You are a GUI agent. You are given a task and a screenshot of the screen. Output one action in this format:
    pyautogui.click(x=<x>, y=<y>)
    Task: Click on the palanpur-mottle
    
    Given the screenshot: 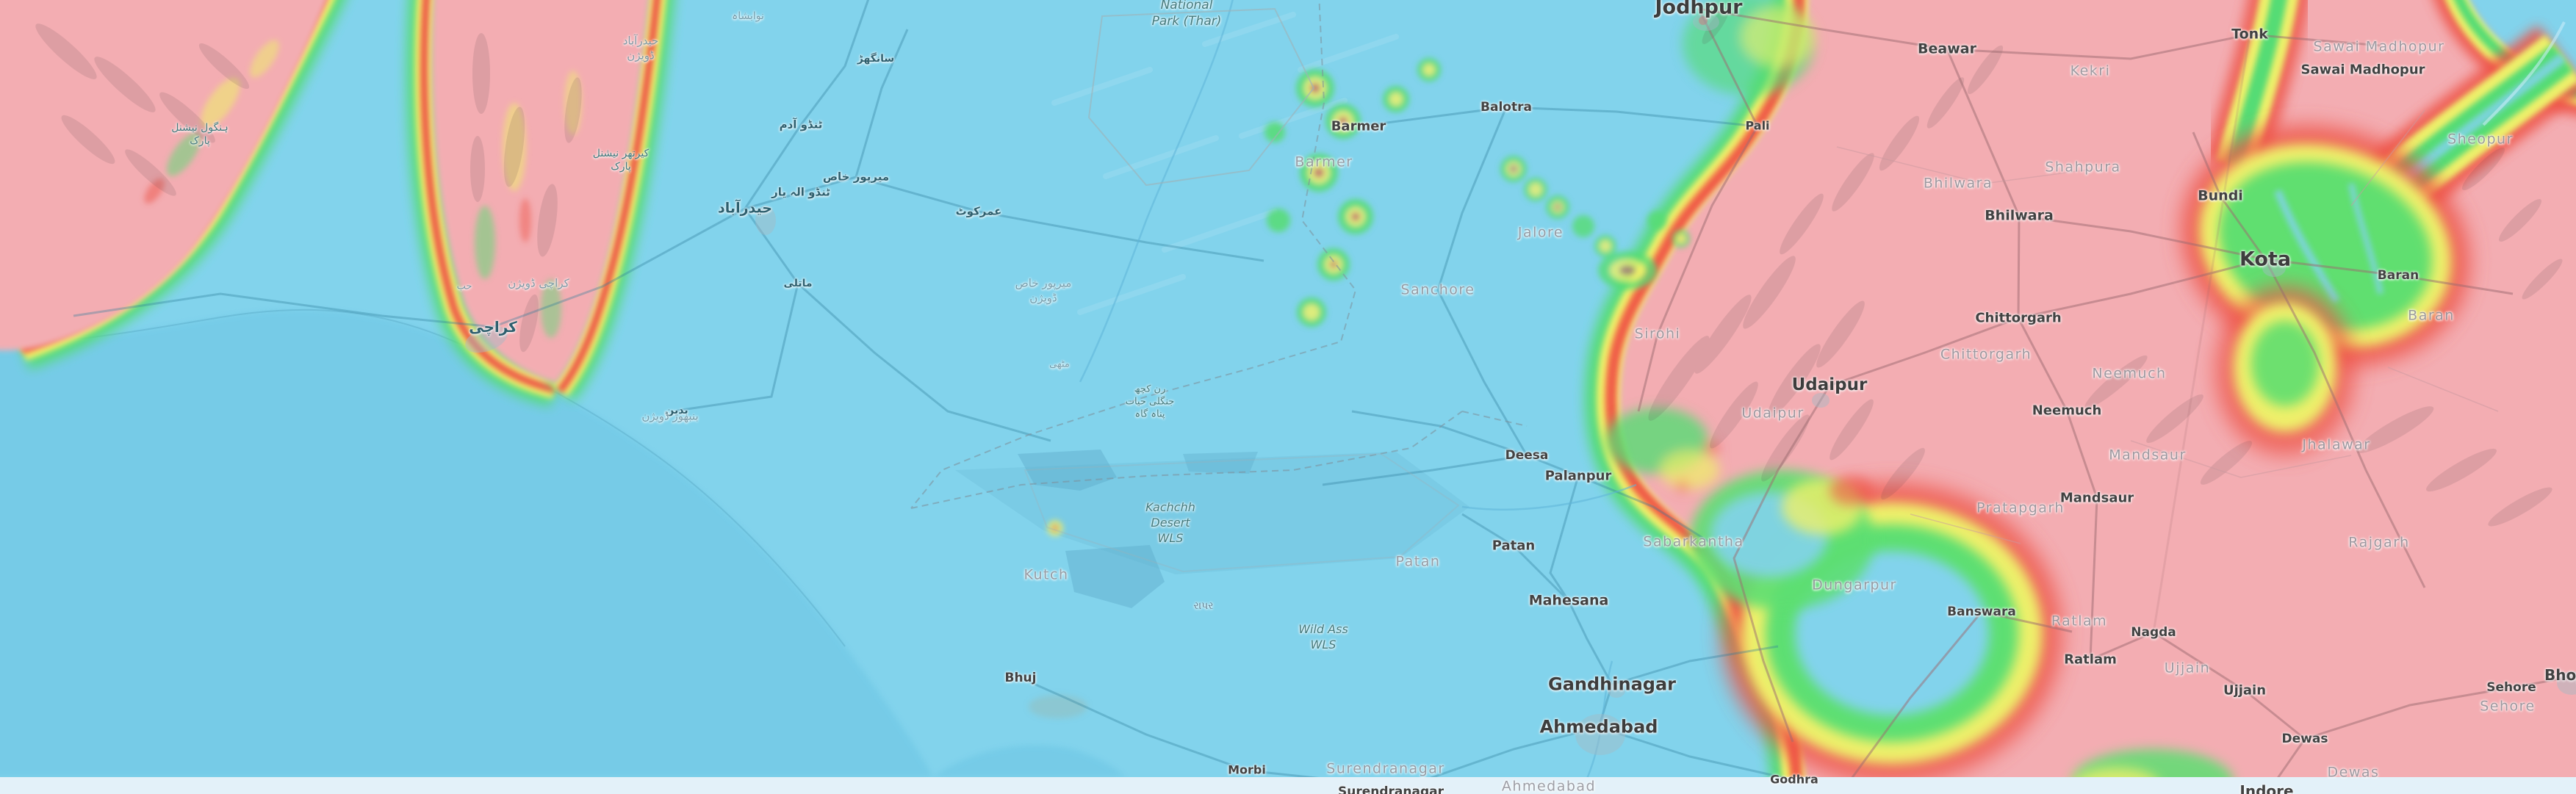 What is the action you would take?
    pyautogui.click(x=1710, y=246)
    